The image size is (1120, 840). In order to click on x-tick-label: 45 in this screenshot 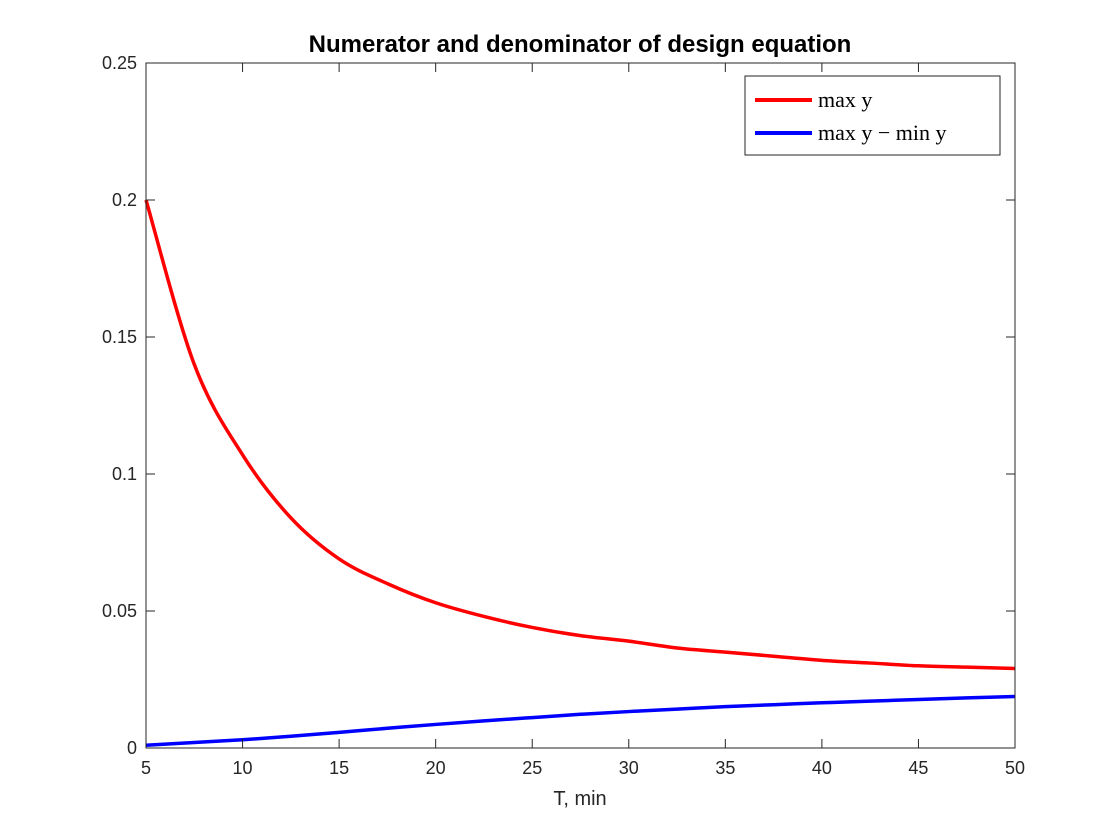, I will do `click(918, 768)`.